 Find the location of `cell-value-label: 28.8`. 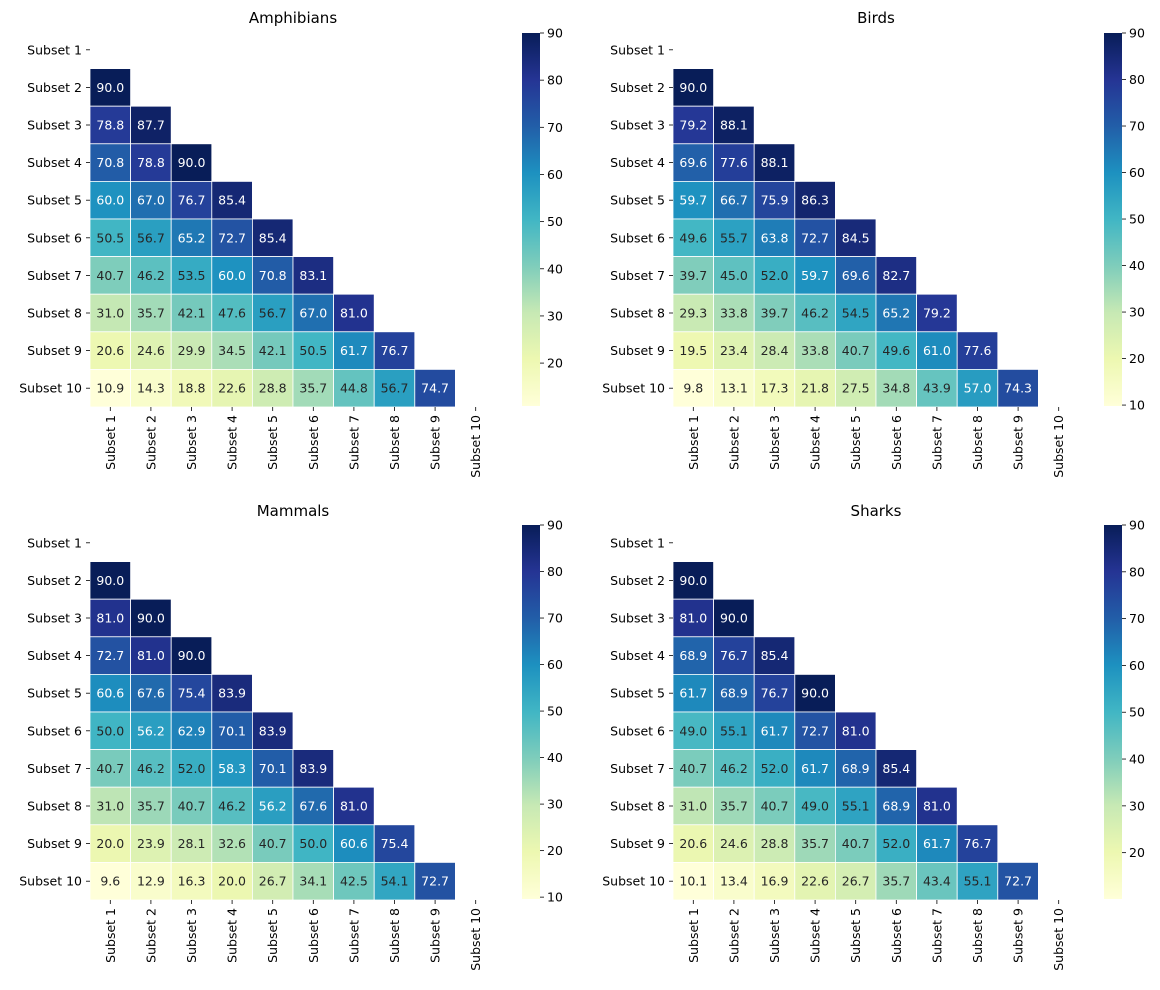

cell-value-label: 28.8 is located at coordinates (273, 388).